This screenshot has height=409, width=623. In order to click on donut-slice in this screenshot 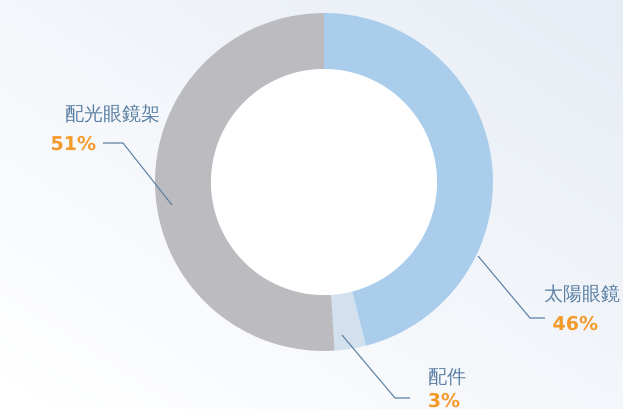, I will do `click(348, 321)`.